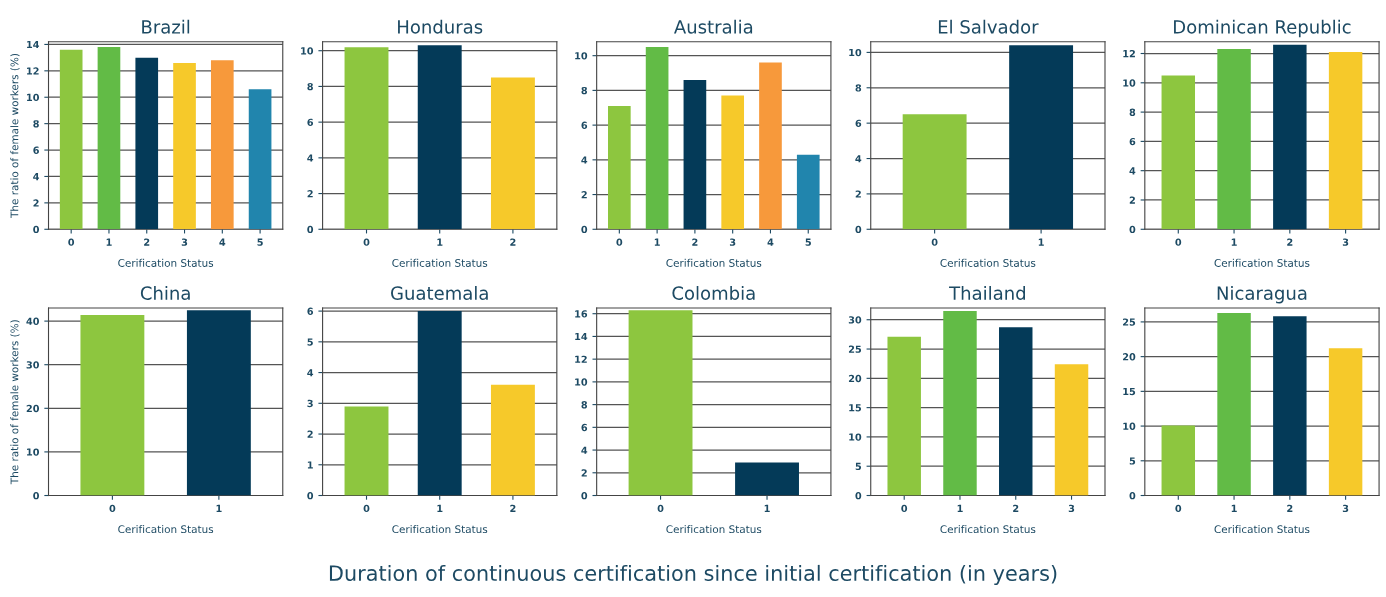 This screenshot has width=1386, height=597. What do you see at coordinates (440, 26) in the screenshot?
I see `chart-title: Honduras` at bounding box center [440, 26].